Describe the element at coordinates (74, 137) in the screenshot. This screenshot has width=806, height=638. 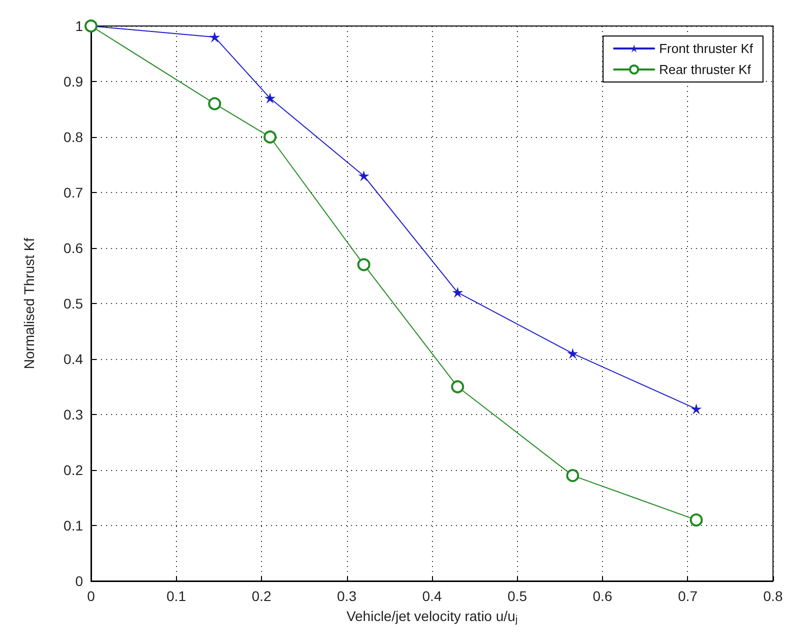
I see `y-tick-label: 0.8` at that location.